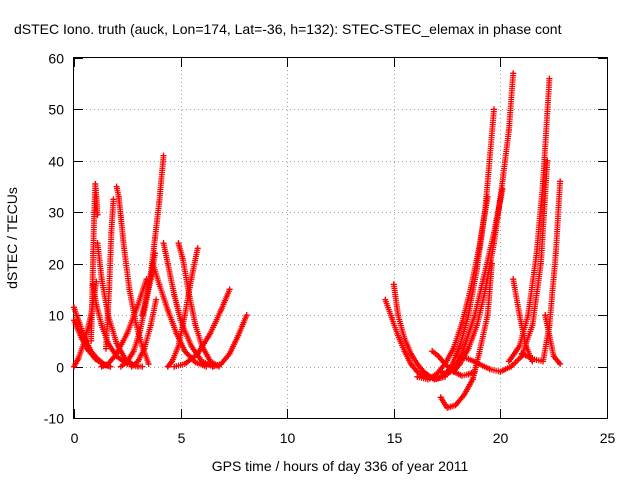 The height and width of the screenshot is (480, 640). I want to click on x-tick-label: 15, so click(395, 438).